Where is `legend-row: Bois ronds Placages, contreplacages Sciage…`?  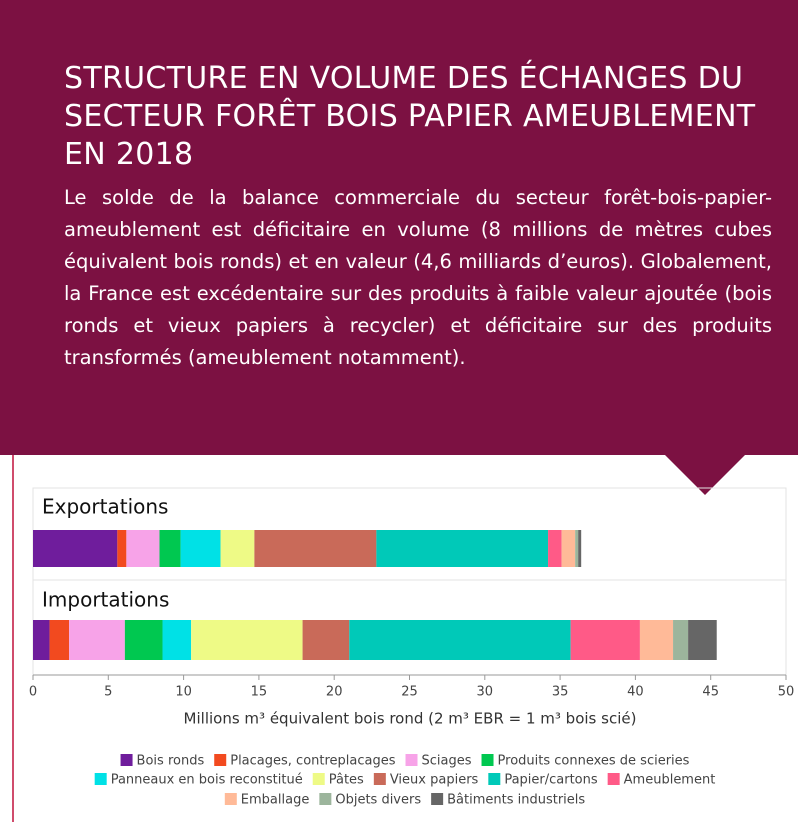
legend-row: Bois ronds Placages, contreplacages Sciage… is located at coordinates (405, 761).